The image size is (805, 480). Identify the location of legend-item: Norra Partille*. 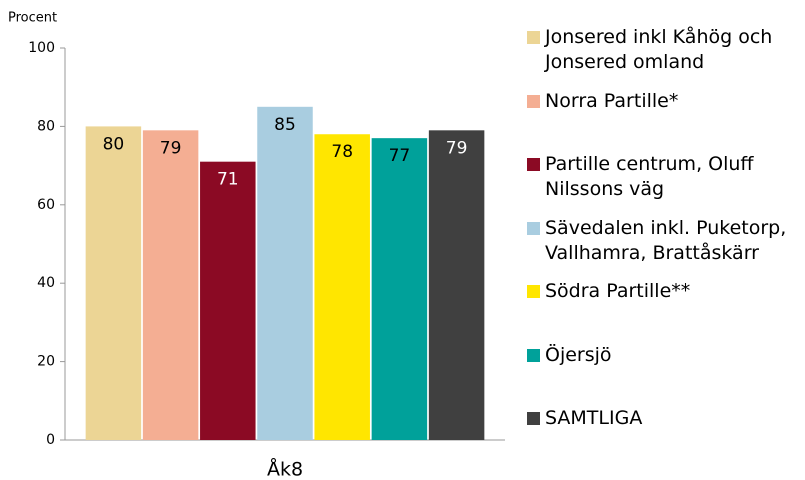
(664, 101).